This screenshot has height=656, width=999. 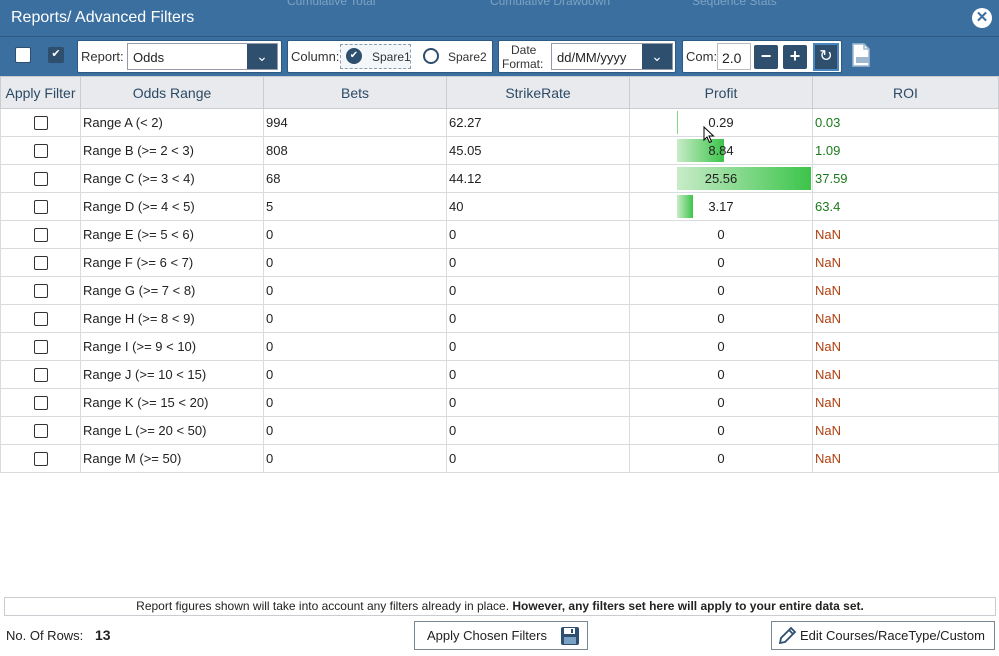 What do you see at coordinates (23, 55) in the screenshot?
I see `select-none-checkbox` at bounding box center [23, 55].